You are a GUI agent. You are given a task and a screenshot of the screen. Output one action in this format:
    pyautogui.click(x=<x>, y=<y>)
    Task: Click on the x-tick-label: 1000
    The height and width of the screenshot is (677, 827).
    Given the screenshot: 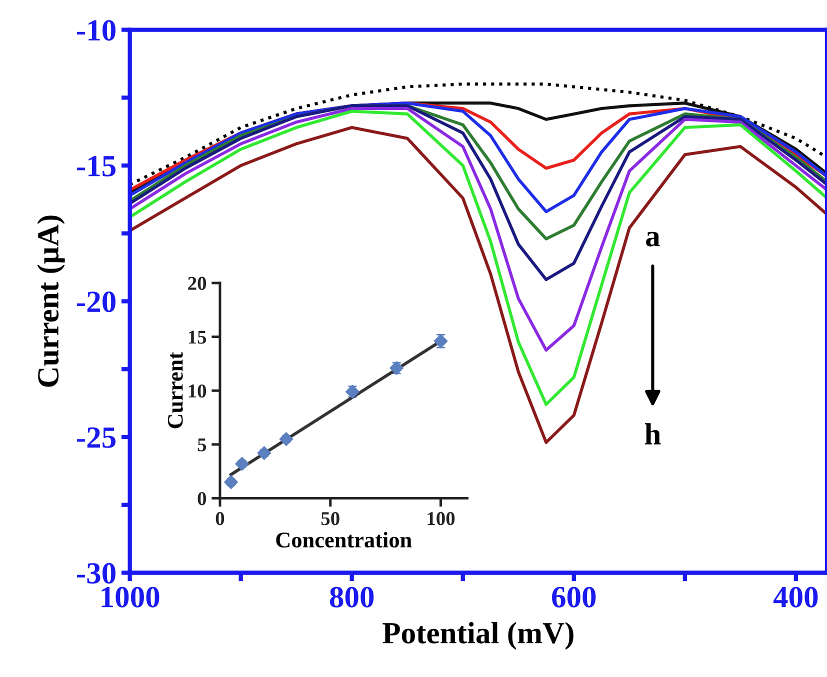 What is the action you would take?
    pyautogui.click(x=131, y=597)
    